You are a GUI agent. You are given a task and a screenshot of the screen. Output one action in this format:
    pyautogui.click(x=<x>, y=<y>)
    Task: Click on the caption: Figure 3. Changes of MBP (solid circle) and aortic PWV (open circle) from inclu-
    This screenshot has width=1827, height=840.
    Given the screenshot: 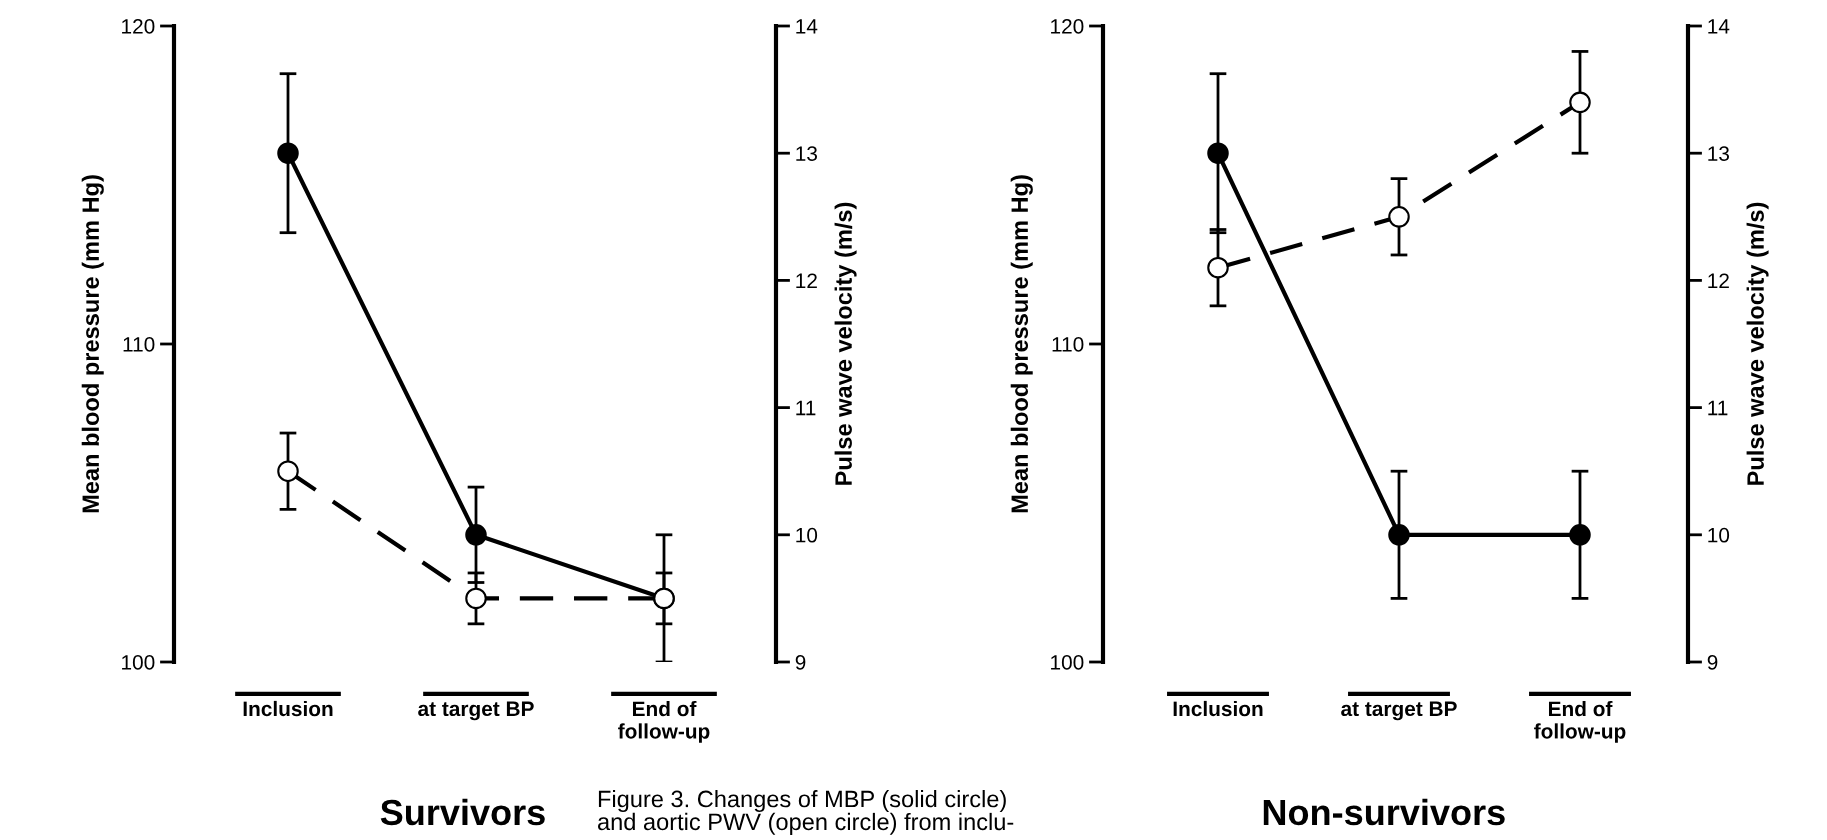 What is the action you would take?
    pyautogui.click(x=806, y=812)
    